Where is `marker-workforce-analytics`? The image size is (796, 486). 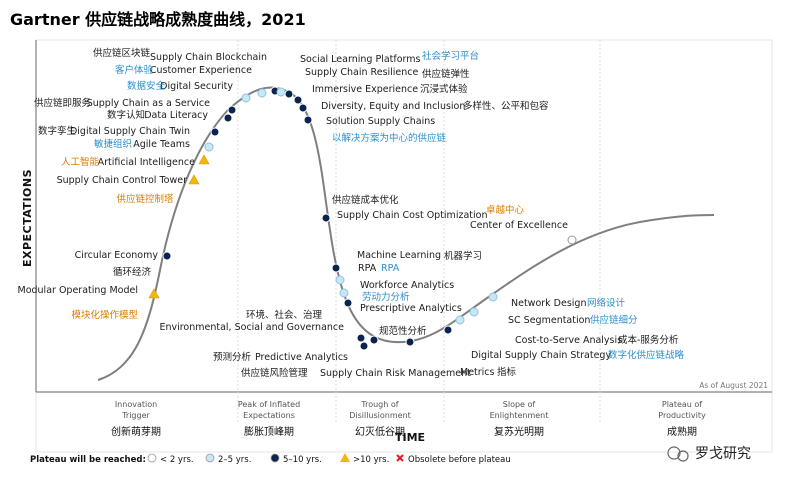
marker-workforce-analytics is located at coordinates (344, 293).